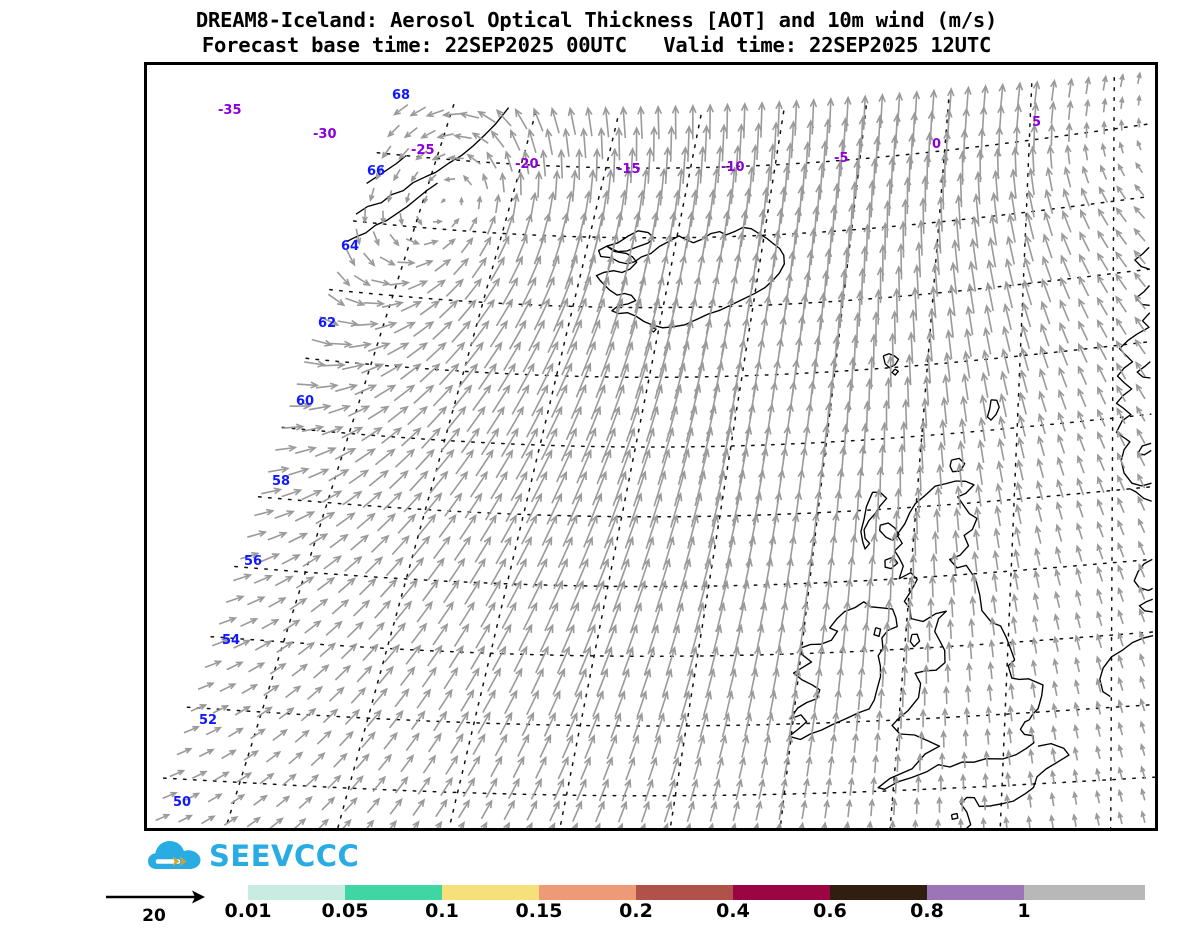 Image resolution: width=1193 pixels, height=930 pixels. I want to click on seevccc-logo: SEEVCCC, so click(253, 856).